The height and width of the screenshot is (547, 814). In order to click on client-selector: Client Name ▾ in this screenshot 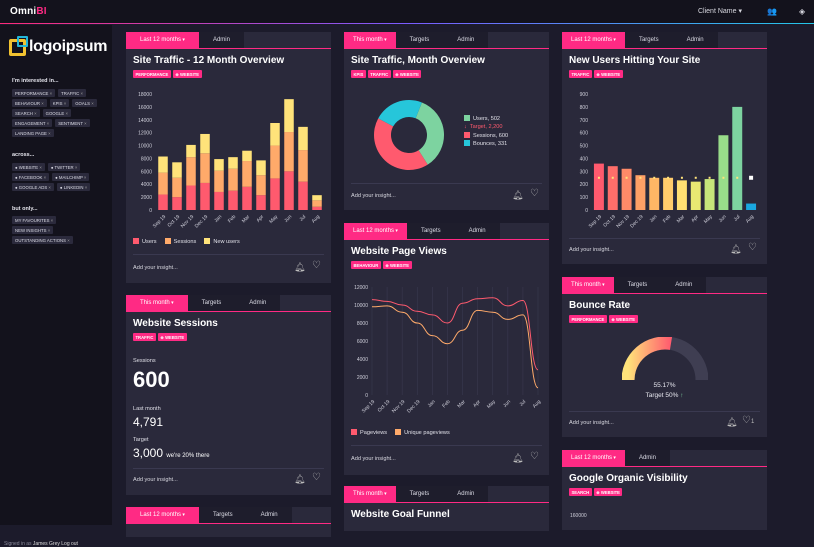, I will do `click(720, 11)`.